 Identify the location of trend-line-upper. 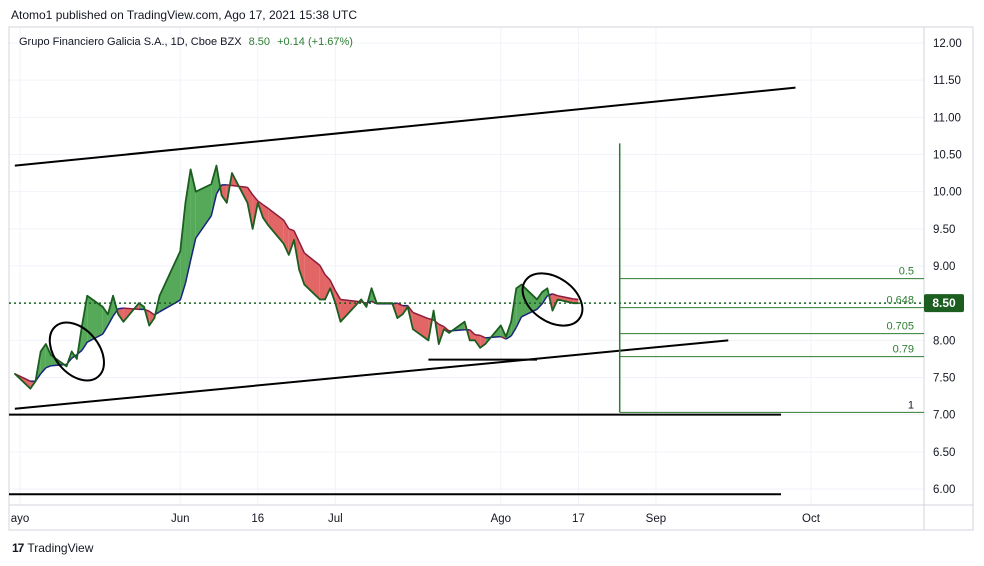
(405, 126).